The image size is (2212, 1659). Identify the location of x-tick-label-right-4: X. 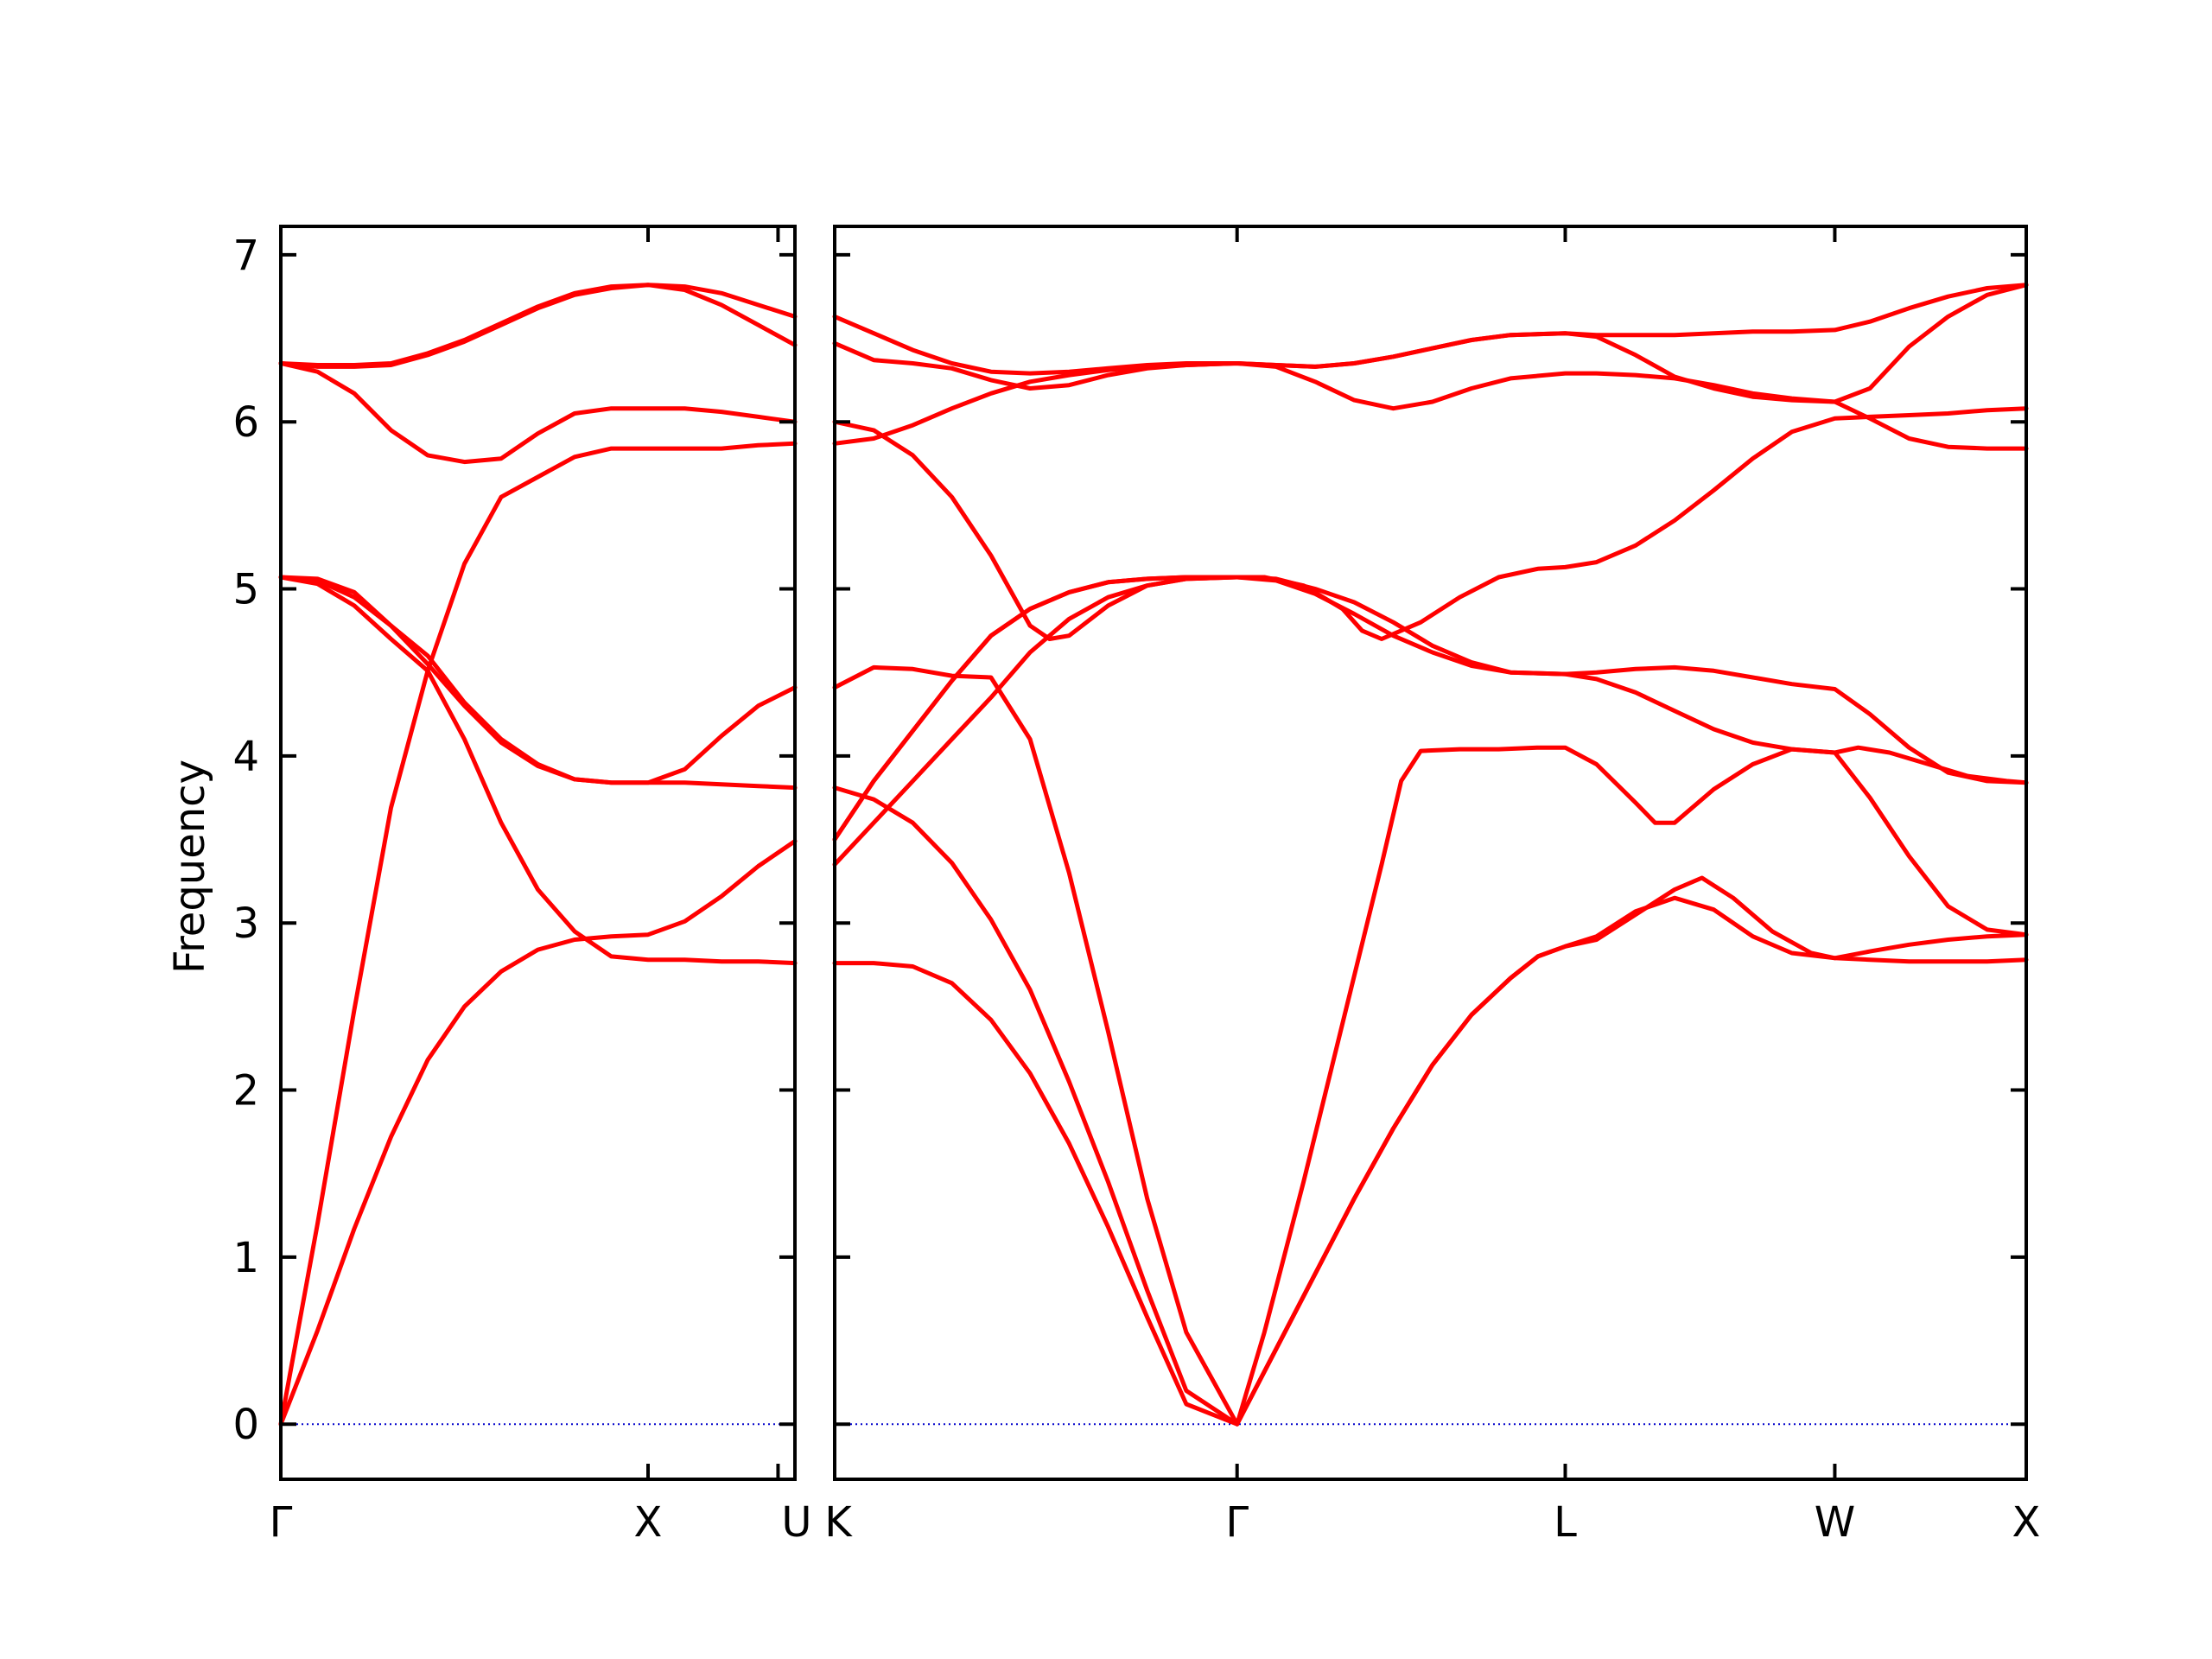
(2026, 1522).